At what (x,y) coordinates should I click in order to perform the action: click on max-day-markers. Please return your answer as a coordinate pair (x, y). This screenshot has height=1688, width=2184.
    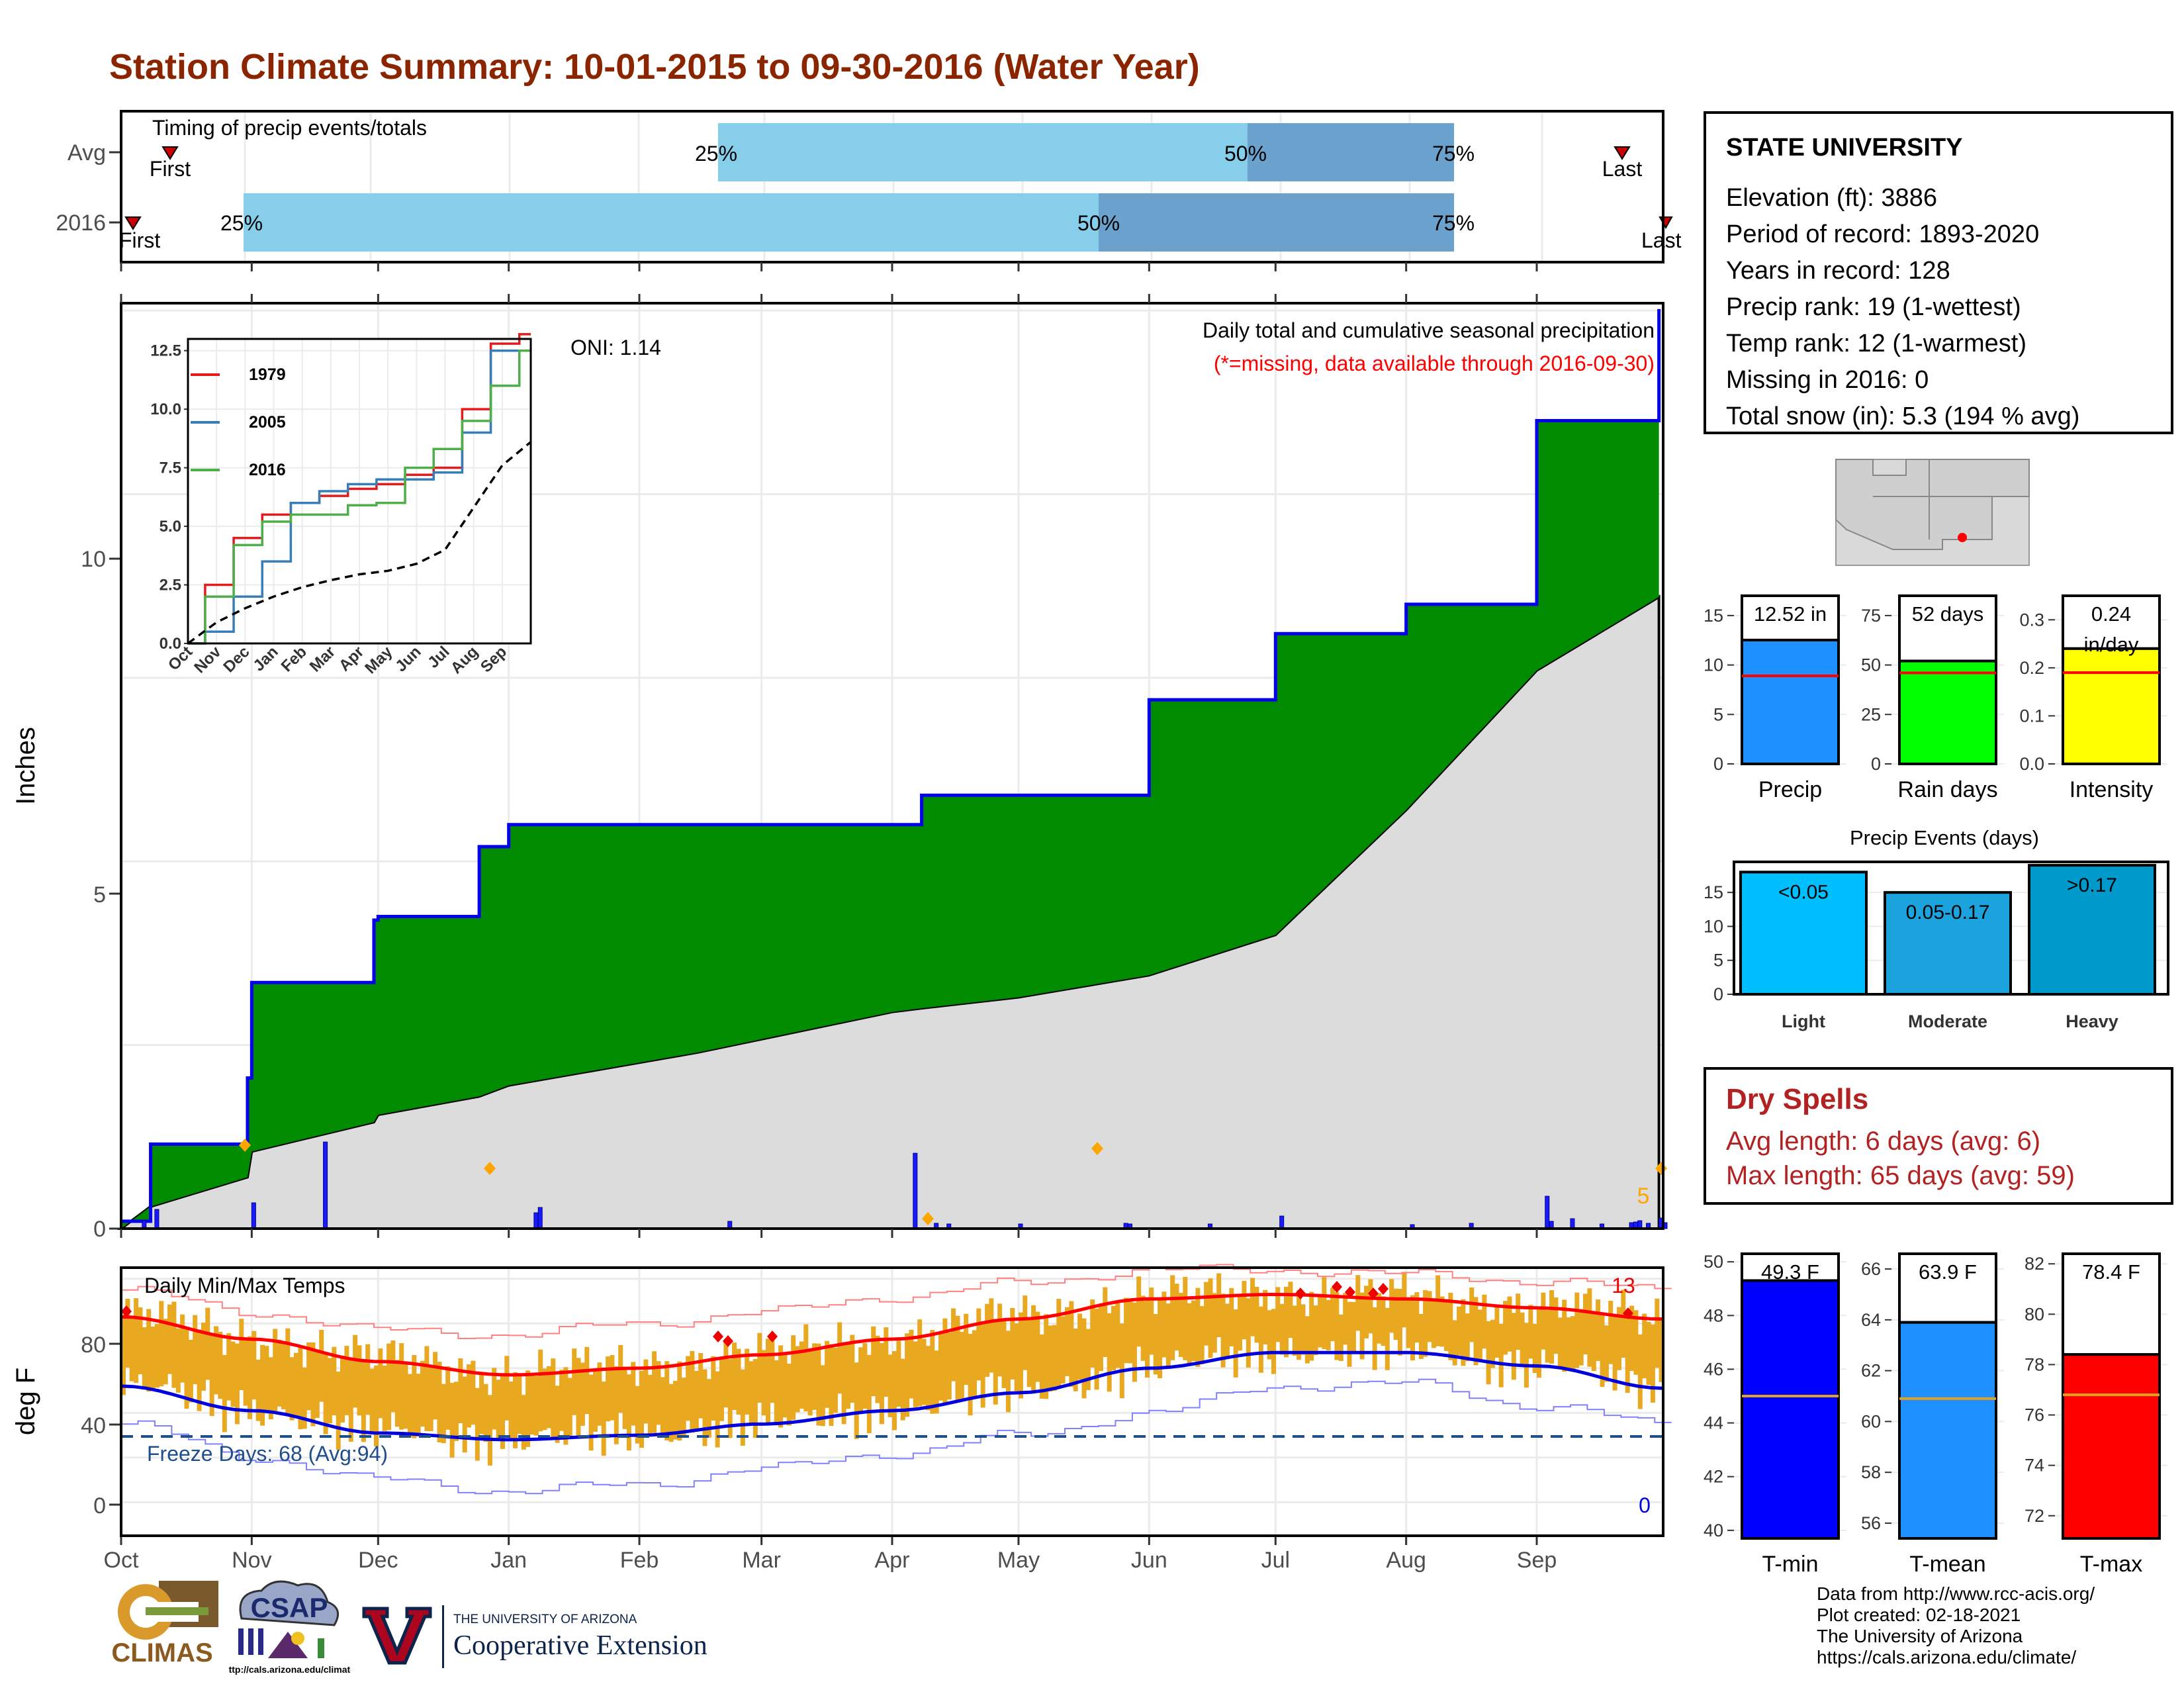
    Looking at the image, I should click on (953, 1182).